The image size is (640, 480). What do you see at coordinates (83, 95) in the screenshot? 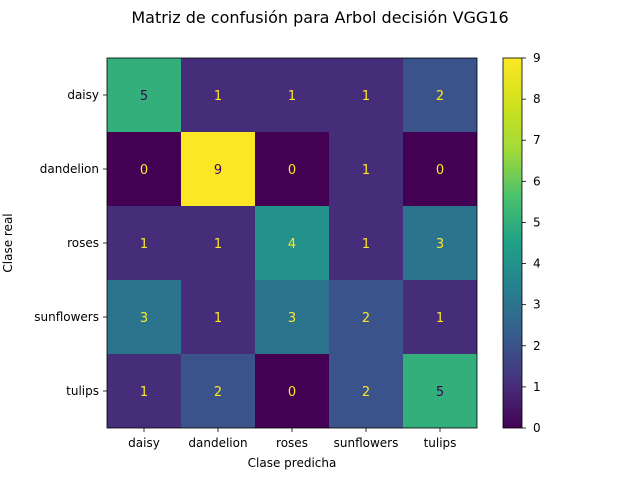
I see `y-tick-label: daisy` at bounding box center [83, 95].